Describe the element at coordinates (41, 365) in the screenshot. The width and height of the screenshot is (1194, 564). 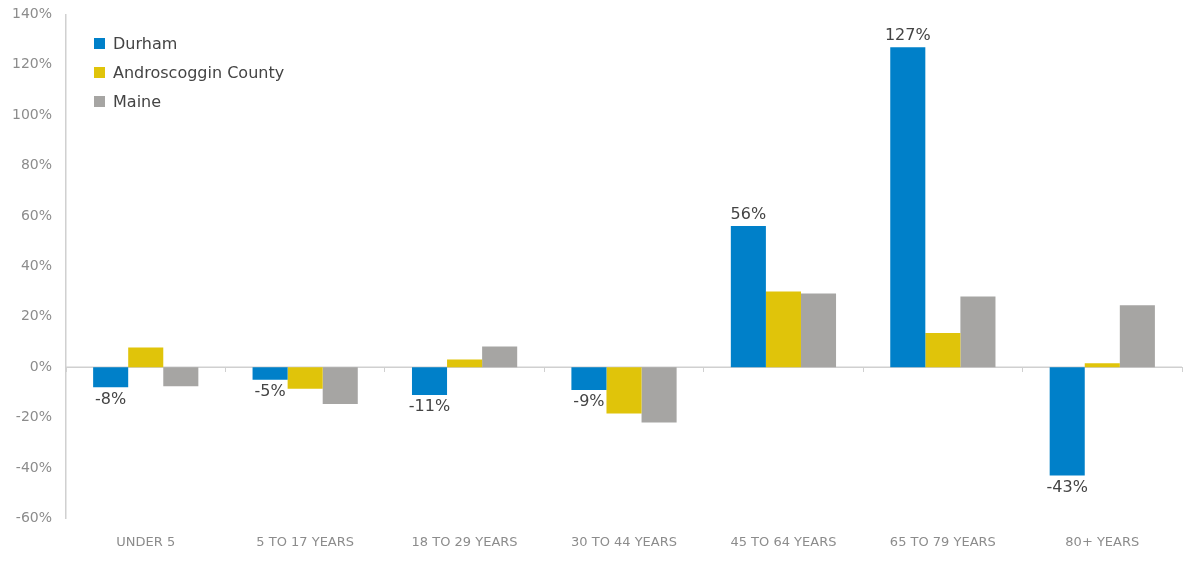
I see `y-tick-label: 0%` at that location.